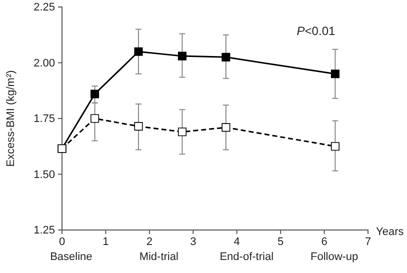 The image size is (407, 273). I want to click on text: End-of-trial, so click(247, 257).